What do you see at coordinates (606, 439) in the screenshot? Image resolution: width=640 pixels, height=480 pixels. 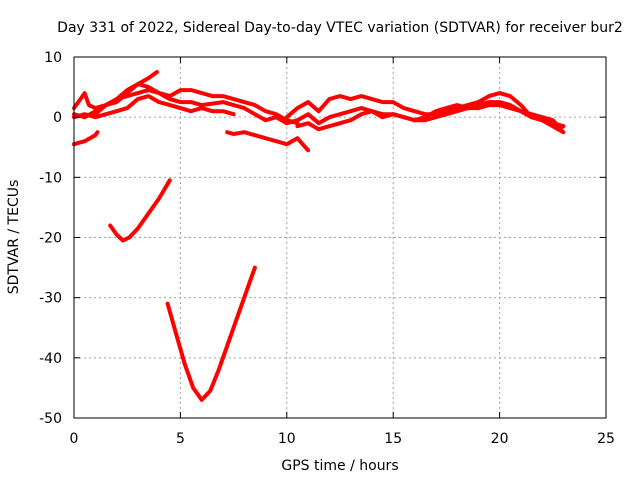 I see `x-tick-label: 25` at bounding box center [606, 439].